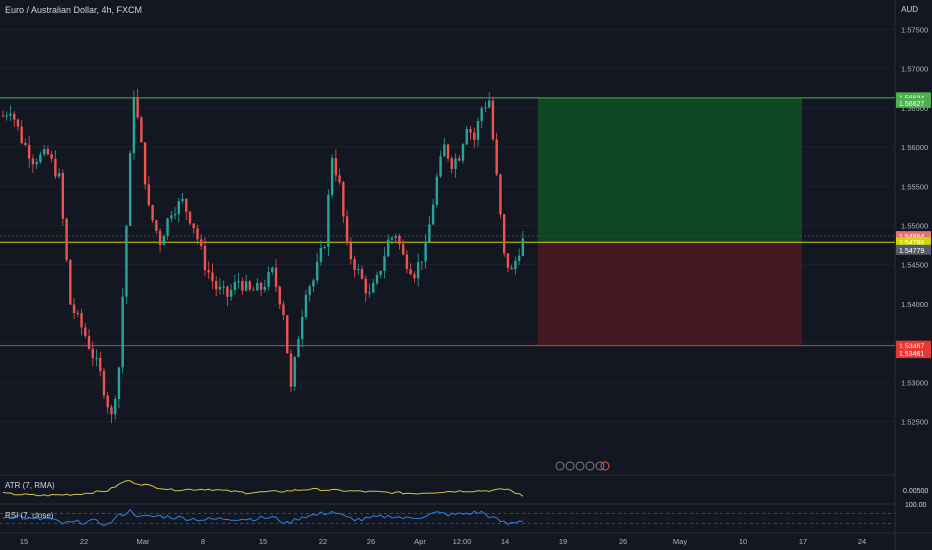 This screenshot has width=932, height=550. What do you see at coordinates (911, 243) in the screenshot?
I see `price-tag-label: 1.54786` at bounding box center [911, 243].